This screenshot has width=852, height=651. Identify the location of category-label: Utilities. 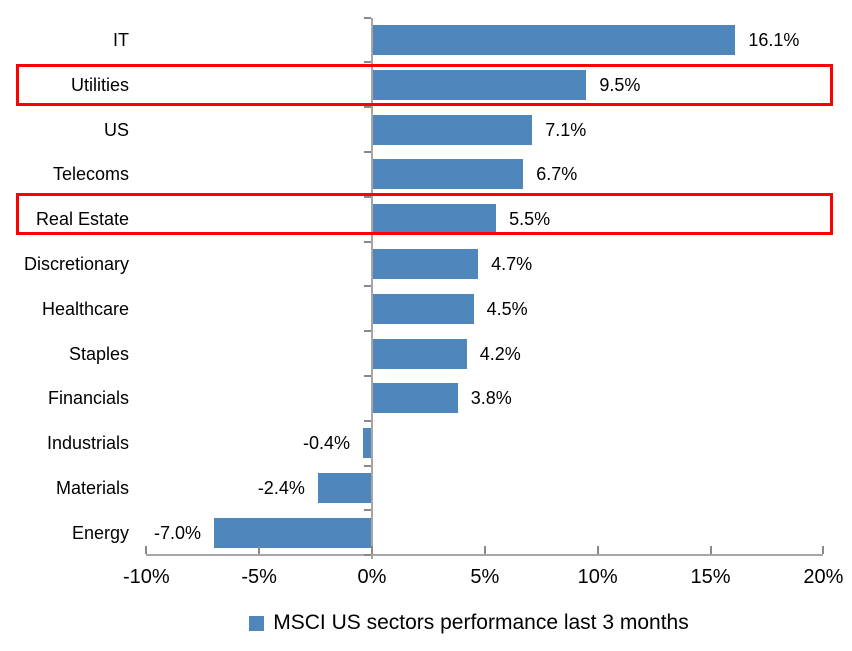
(99, 84).